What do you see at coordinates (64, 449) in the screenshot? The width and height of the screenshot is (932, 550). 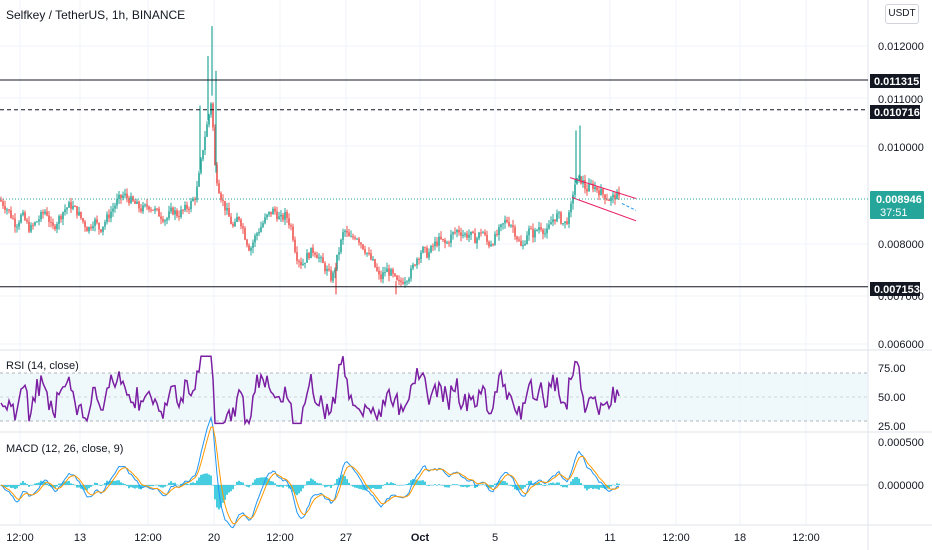 I see `macd-title: MACD (12, 26, close, 9)` at bounding box center [64, 449].